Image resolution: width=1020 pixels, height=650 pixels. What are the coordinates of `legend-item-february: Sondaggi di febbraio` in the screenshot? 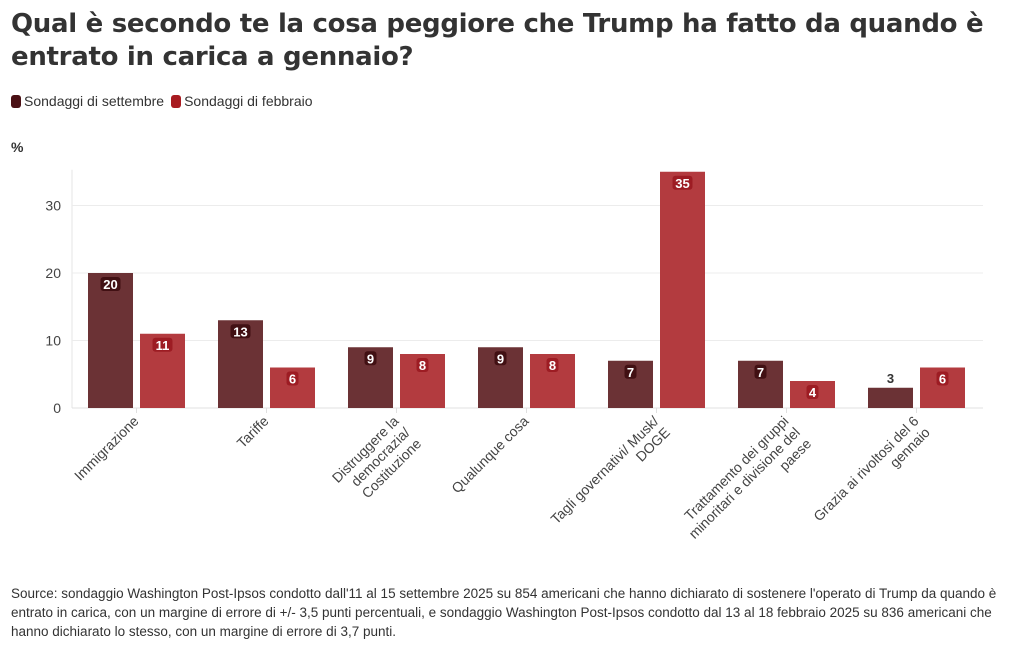 It's located at (242, 101).